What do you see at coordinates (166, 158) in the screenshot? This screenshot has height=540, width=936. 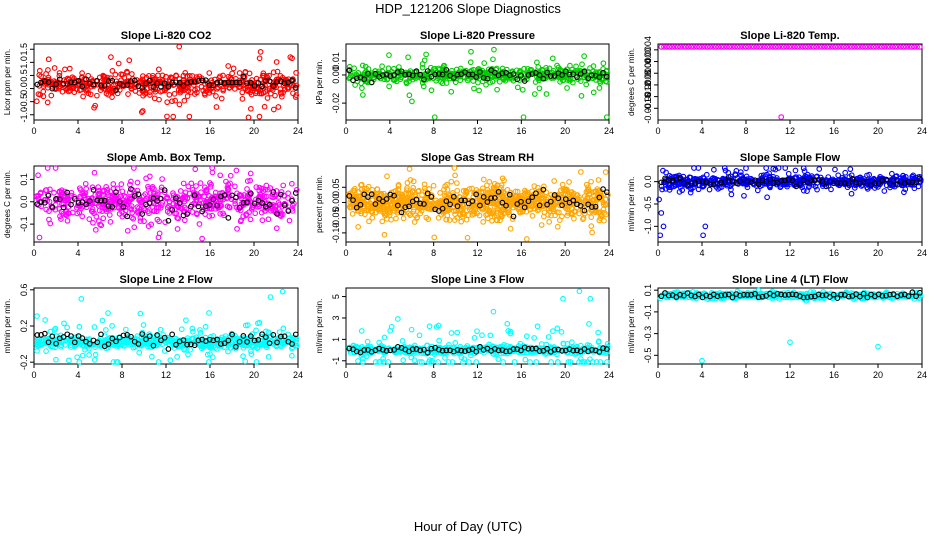 I see `panel-title: Slope Amb. Box Temp.` at bounding box center [166, 158].